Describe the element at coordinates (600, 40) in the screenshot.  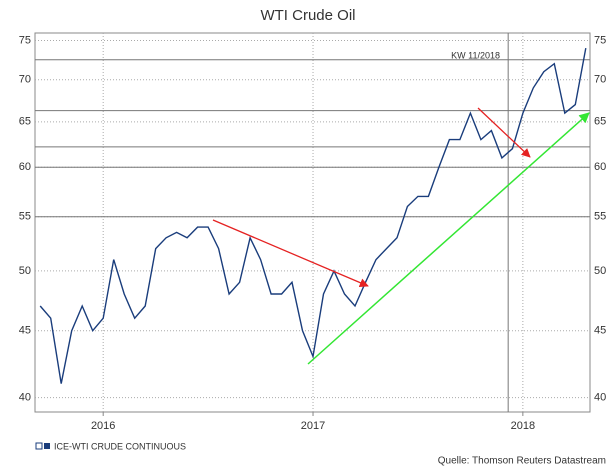
I see `y2-tick-label: 75` at that location.